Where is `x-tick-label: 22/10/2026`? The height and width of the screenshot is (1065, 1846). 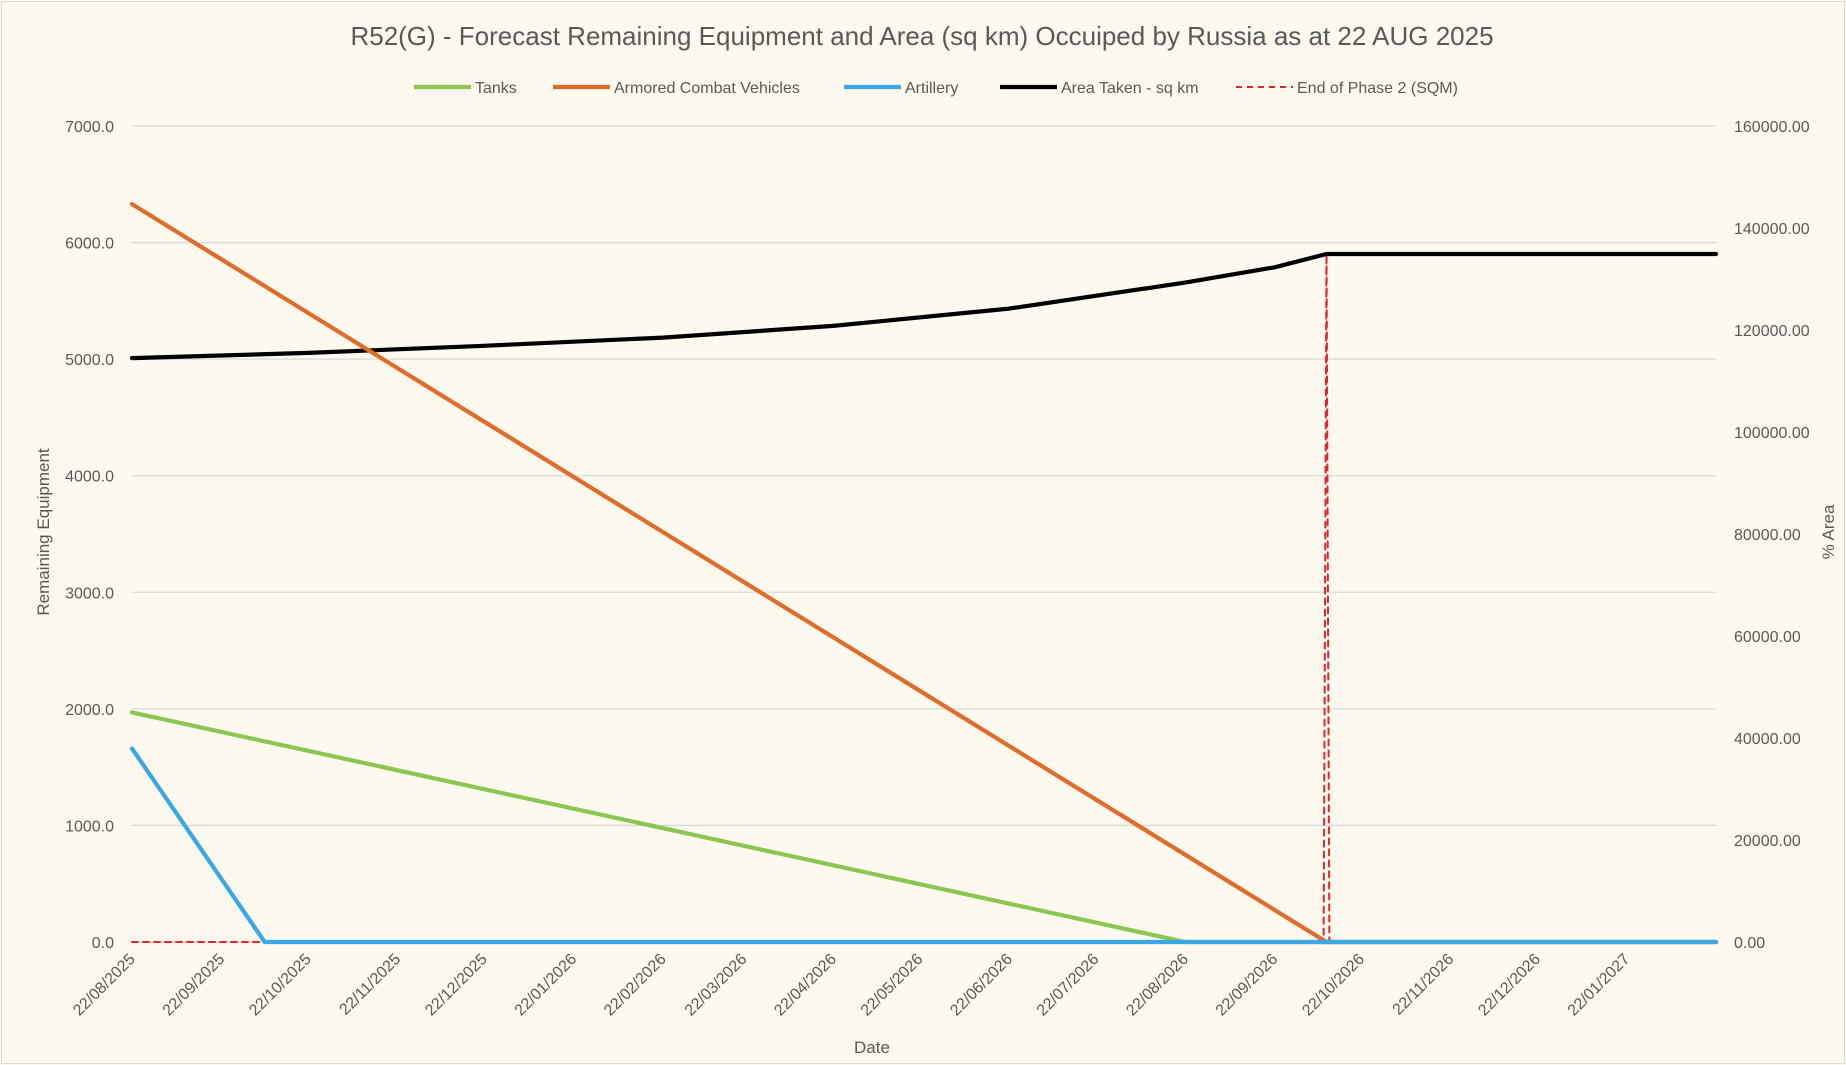
x-tick-label: 22/10/2026 is located at coordinates (1333, 985).